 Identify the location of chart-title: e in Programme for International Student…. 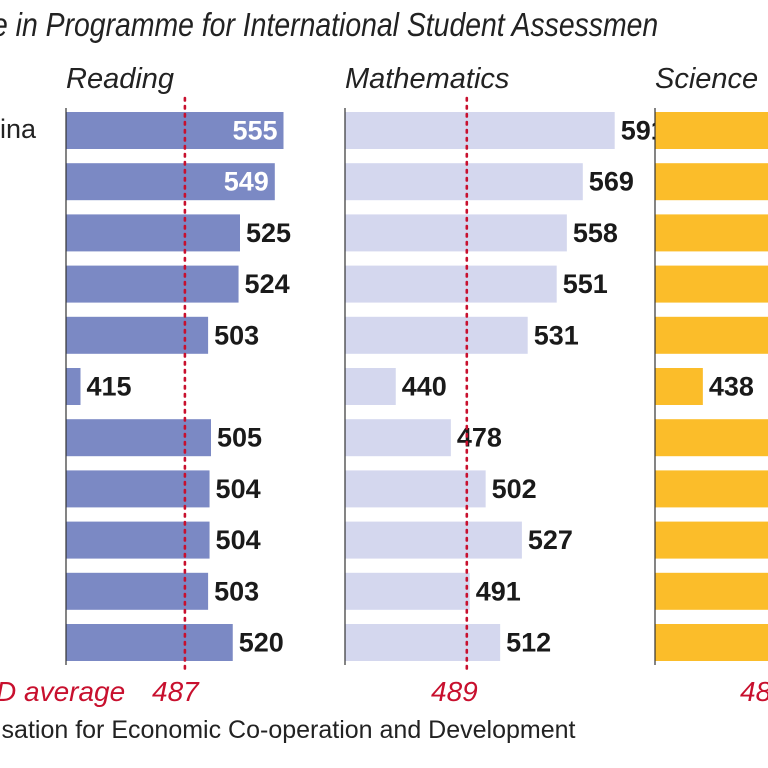
(329, 24).